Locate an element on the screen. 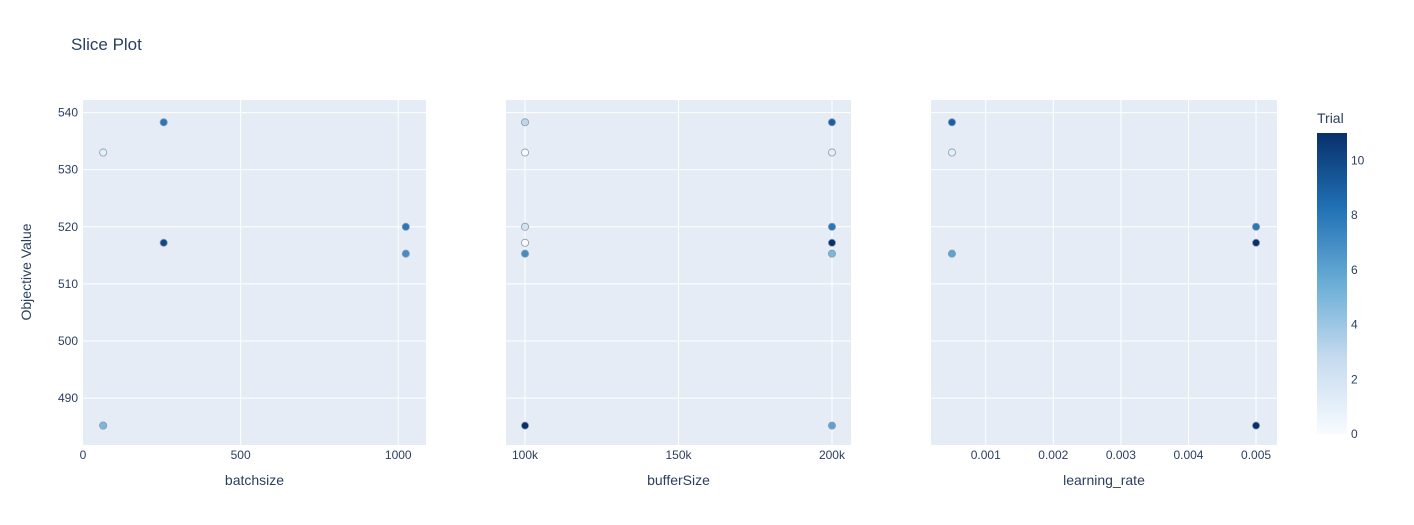 This screenshot has width=1414, height=525. x-tick-label: 0.003 is located at coordinates (1121, 455).